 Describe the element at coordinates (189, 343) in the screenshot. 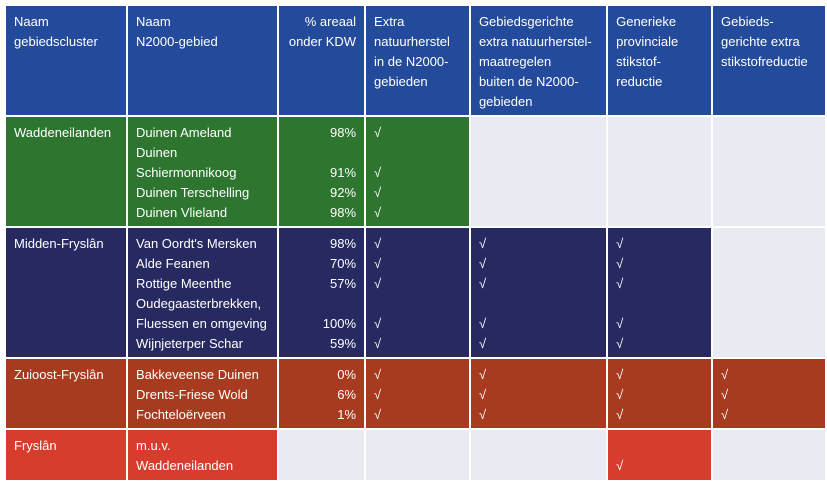

I see `cell-line: Wijnjeterper Schar` at that location.